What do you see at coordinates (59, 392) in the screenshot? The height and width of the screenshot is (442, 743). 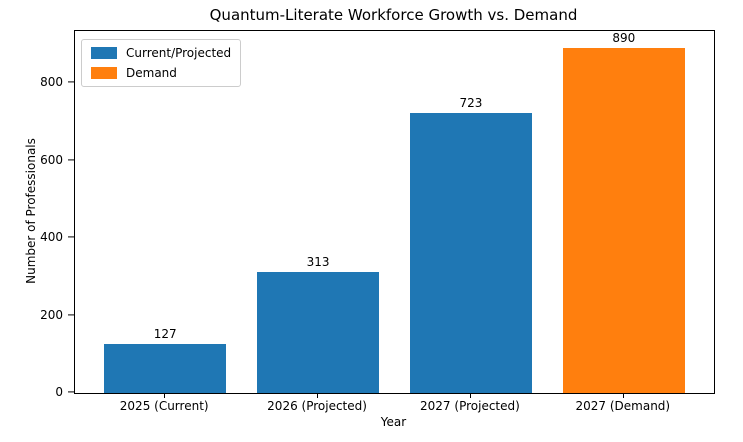 I see `y-tick-label: 0` at bounding box center [59, 392].